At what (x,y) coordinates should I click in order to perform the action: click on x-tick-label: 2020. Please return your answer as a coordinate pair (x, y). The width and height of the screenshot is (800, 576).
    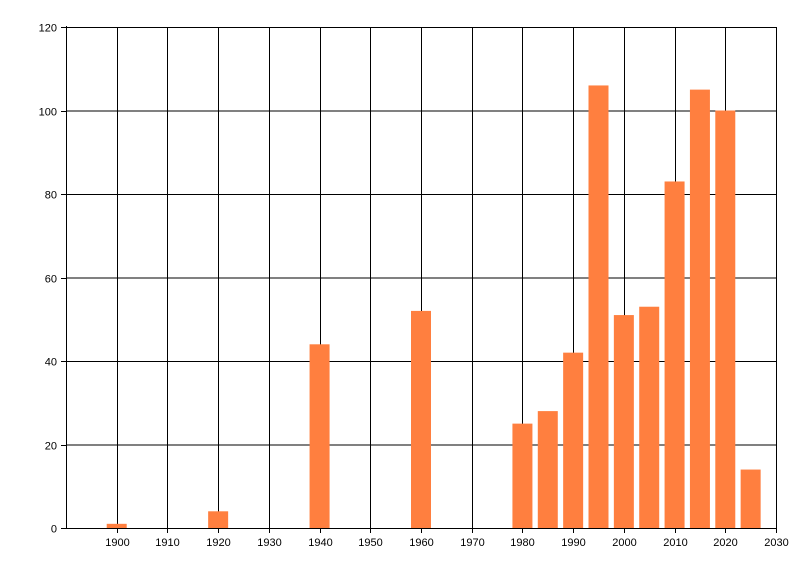
    Looking at the image, I should click on (725, 543).